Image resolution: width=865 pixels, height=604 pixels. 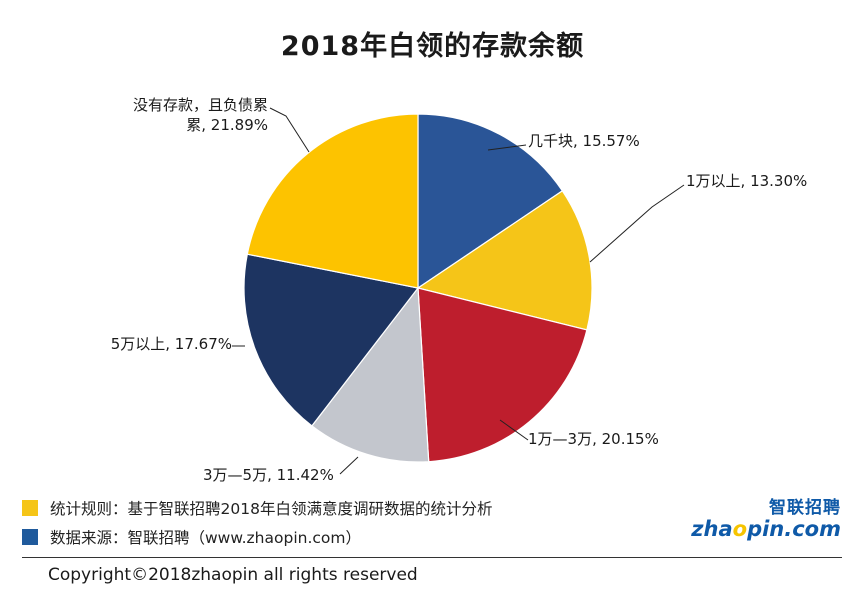 I want to click on note-rule-square, so click(x=30, y=508).